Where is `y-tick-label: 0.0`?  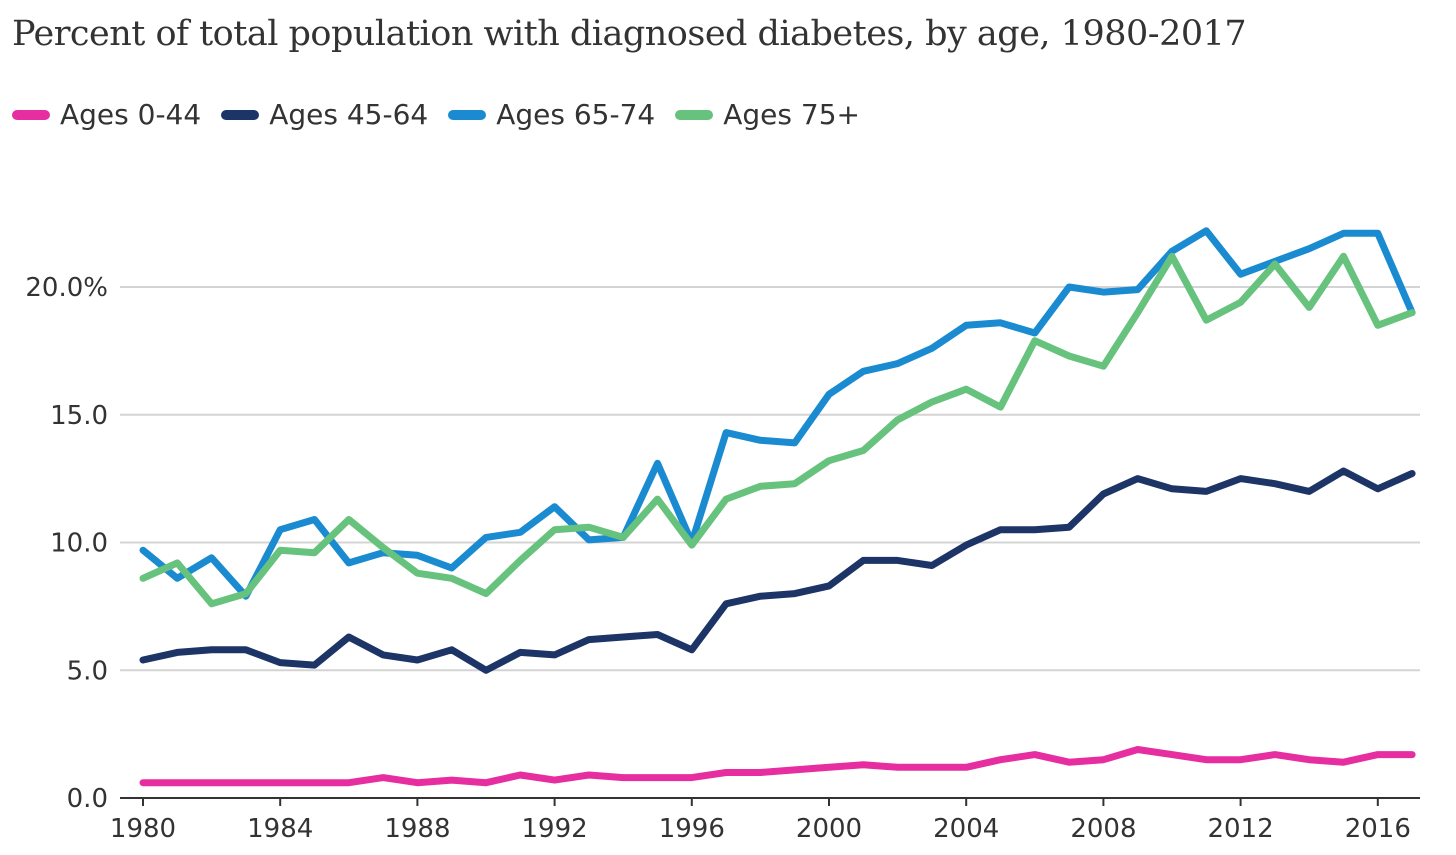
y-tick-label: 0.0 is located at coordinates (87, 799).